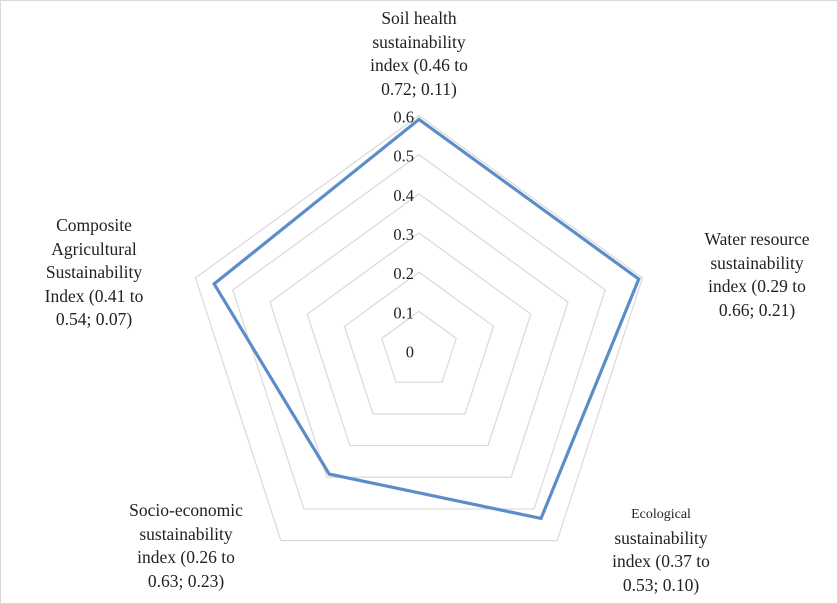 The image size is (838, 604). Describe the element at coordinates (403, 117) in the screenshot. I see `radial-tick-label: 0.6` at that location.